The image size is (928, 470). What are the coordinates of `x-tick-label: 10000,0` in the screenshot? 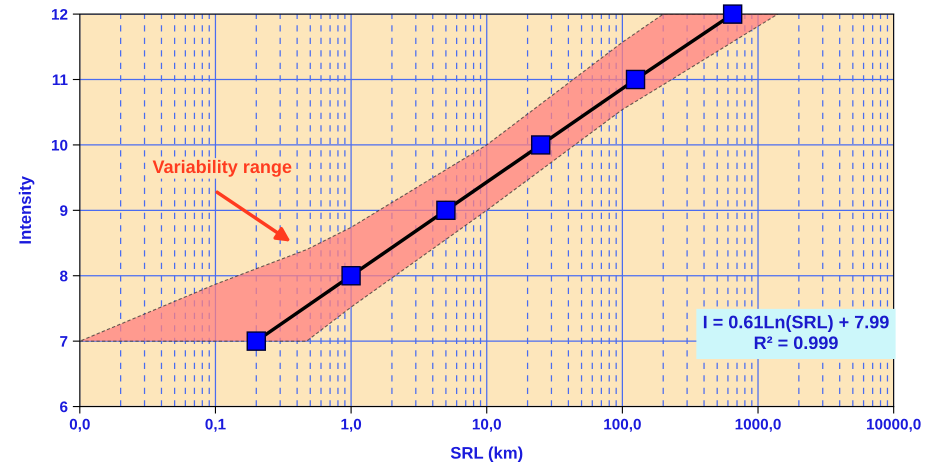 It's located at (894, 425).